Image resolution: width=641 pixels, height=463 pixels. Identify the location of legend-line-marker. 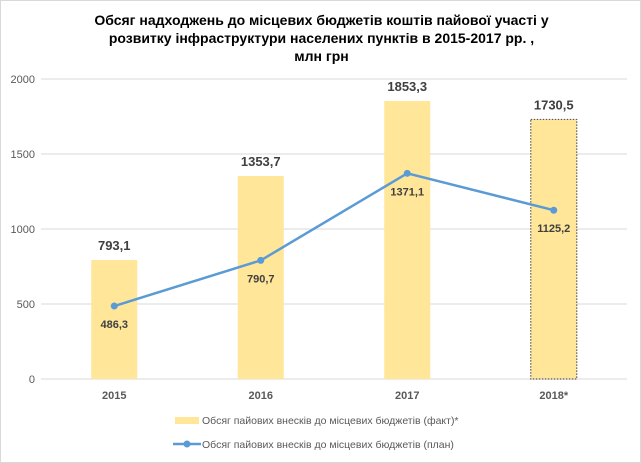
(187, 444).